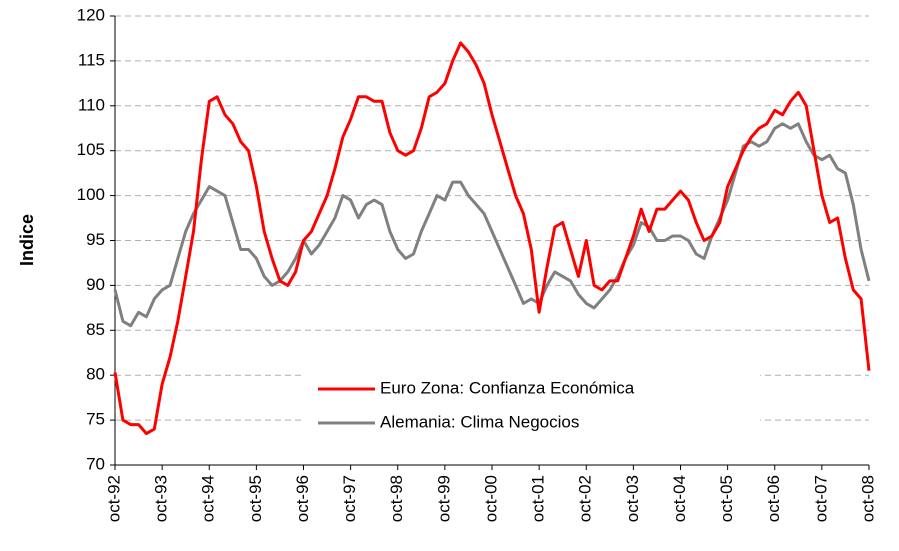 This screenshot has width=899, height=551. Describe the element at coordinates (95, 239) in the screenshot. I see `y-tick-label: 95` at that location.